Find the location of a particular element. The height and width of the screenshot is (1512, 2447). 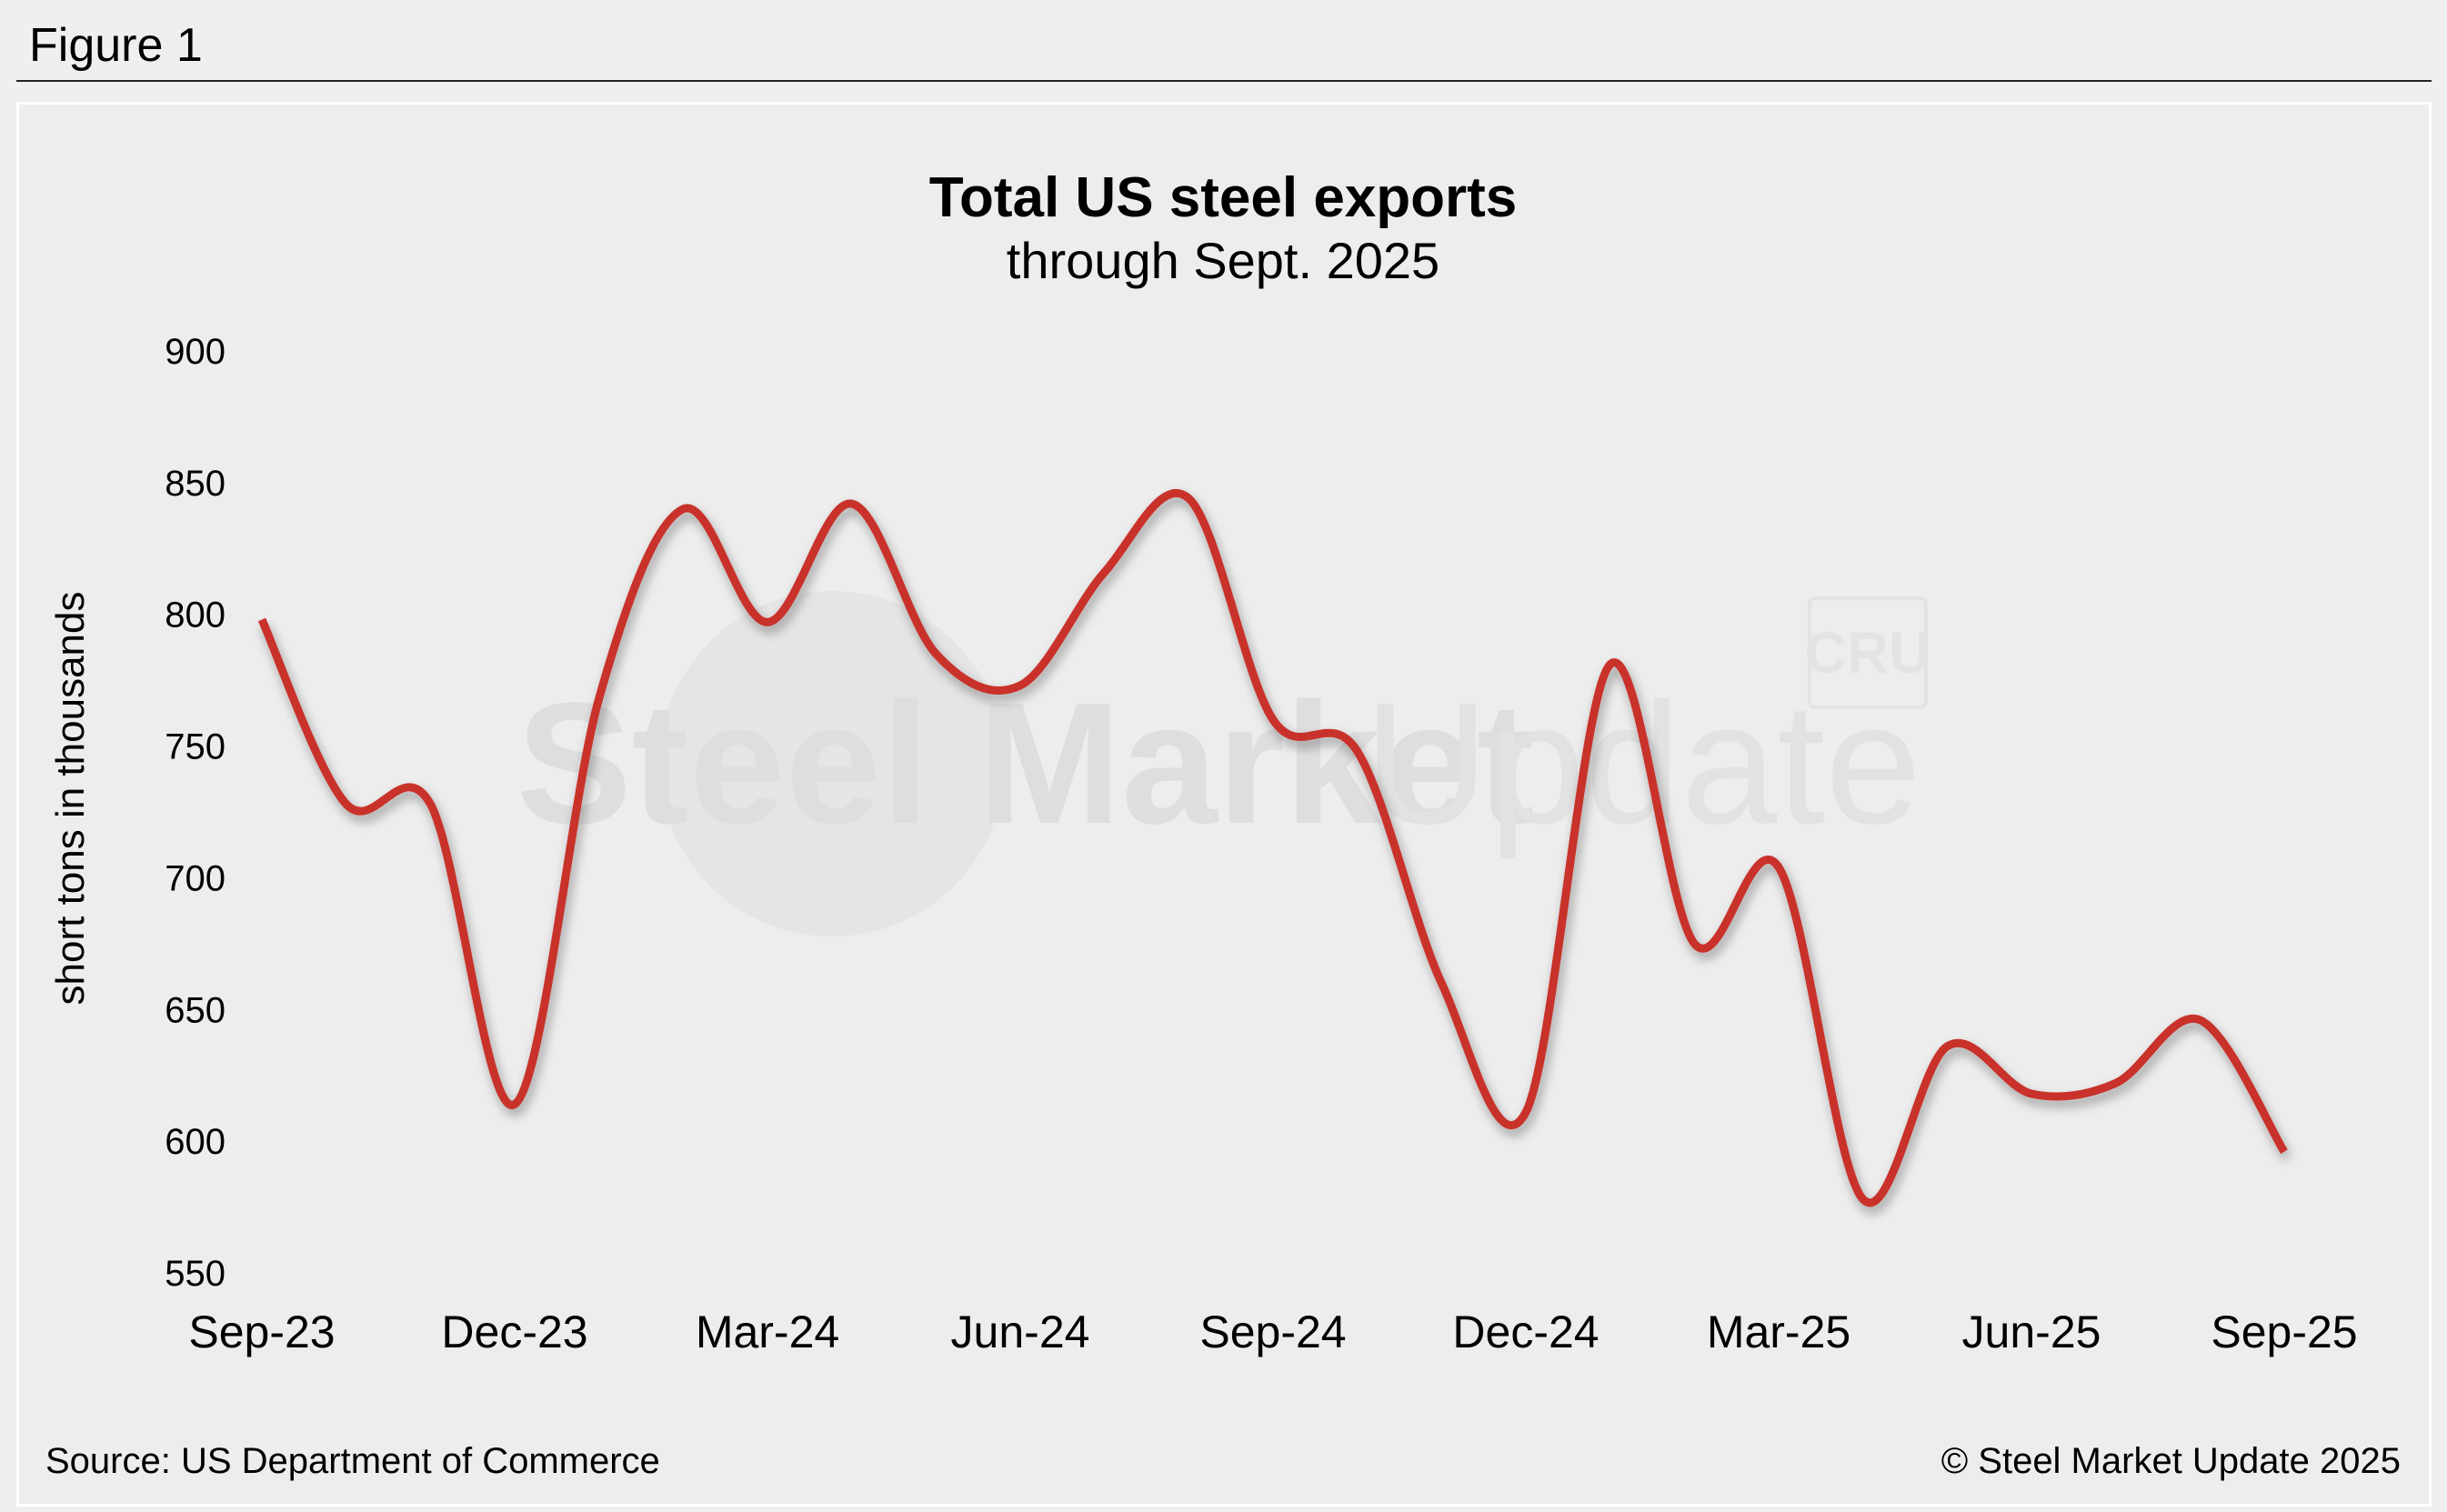

y-tick-label: 750 is located at coordinates (196, 747).